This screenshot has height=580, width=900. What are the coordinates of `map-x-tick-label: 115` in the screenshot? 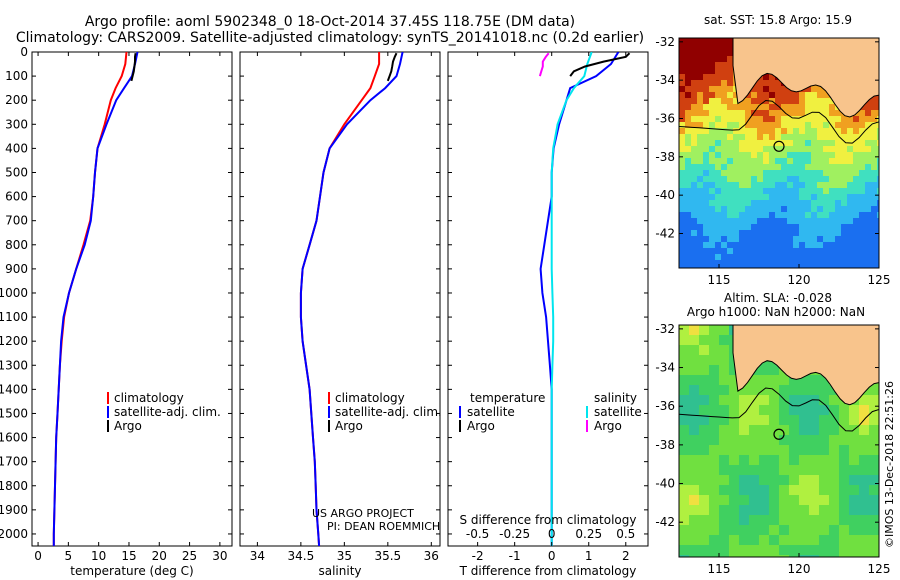 It's located at (719, 280).